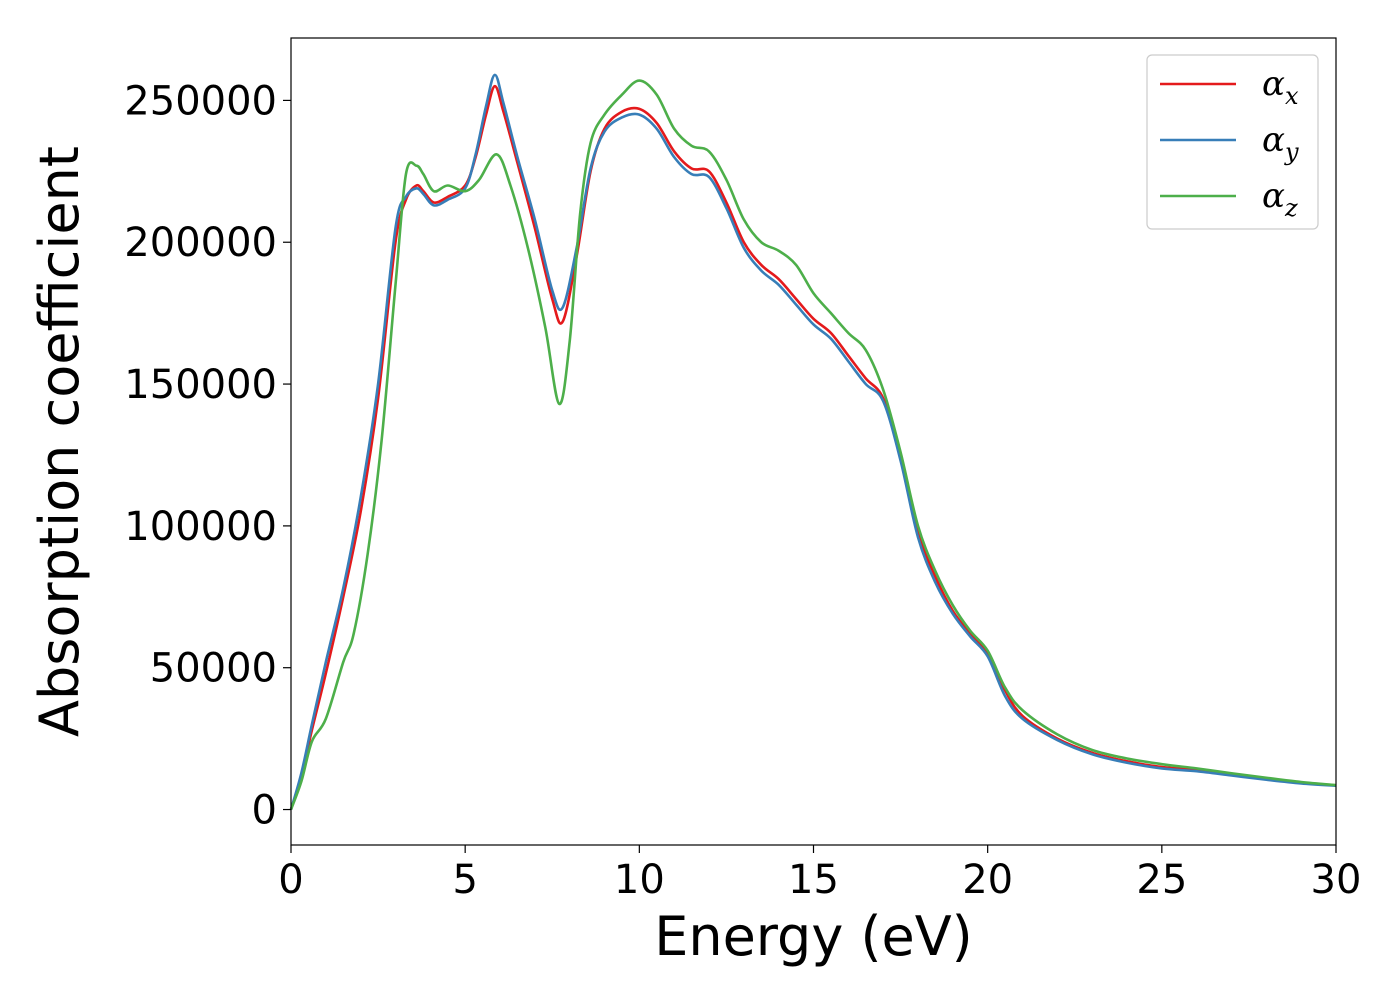 This screenshot has height=1000, width=1400. Describe the element at coordinates (264, 811) in the screenshot. I see `y-tick-label: 0` at that location.